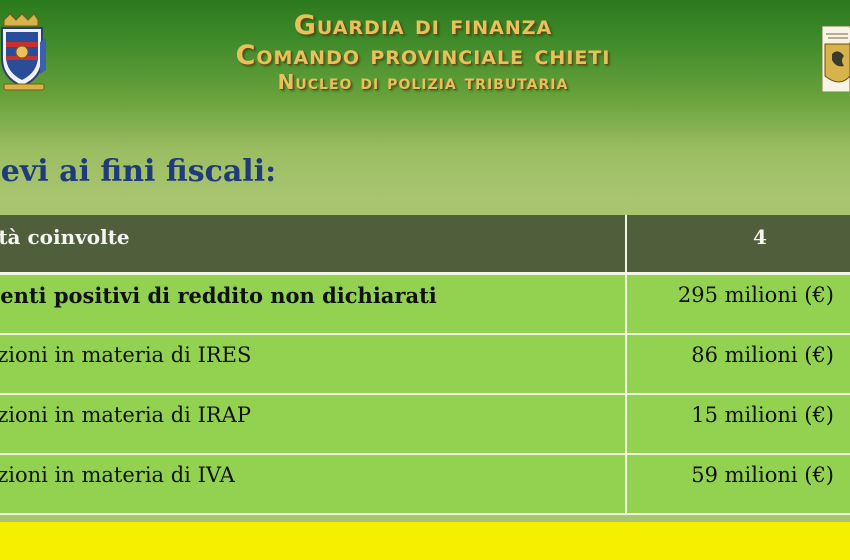 The width and height of the screenshot is (850, 560). What do you see at coordinates (117, 475) in the screenshot?
I see `table-row-label: lazioni in materia di IVA` at bounding box center [117, 475].